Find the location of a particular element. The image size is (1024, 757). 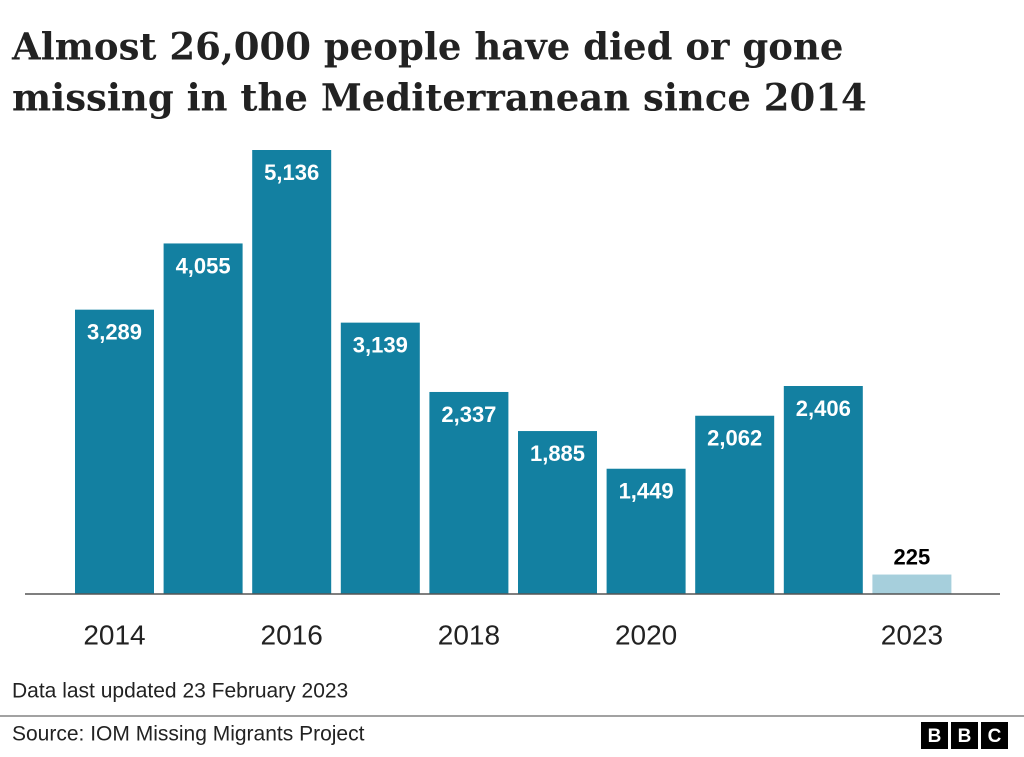

value-label: 5,136 is located at coordinates (291, 172).